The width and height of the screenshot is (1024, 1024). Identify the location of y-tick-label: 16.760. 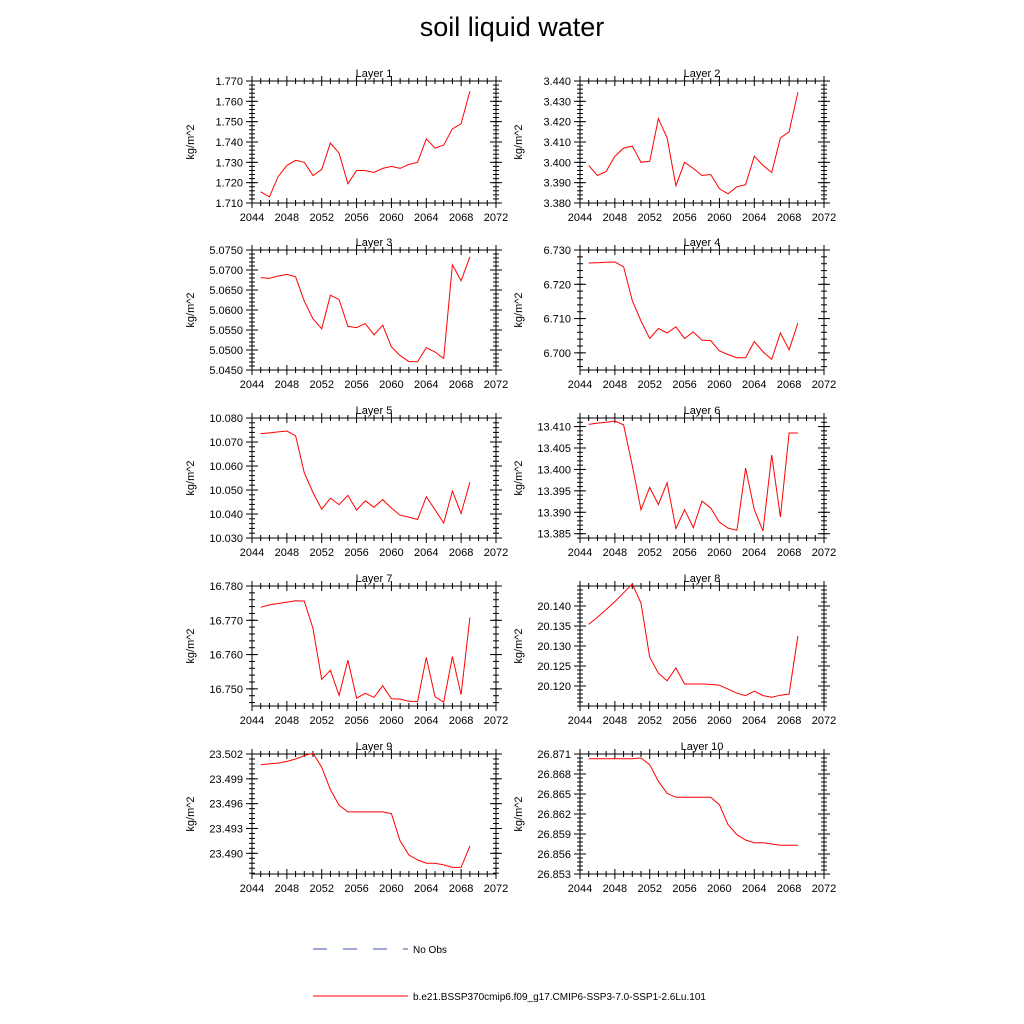
(226, 656).